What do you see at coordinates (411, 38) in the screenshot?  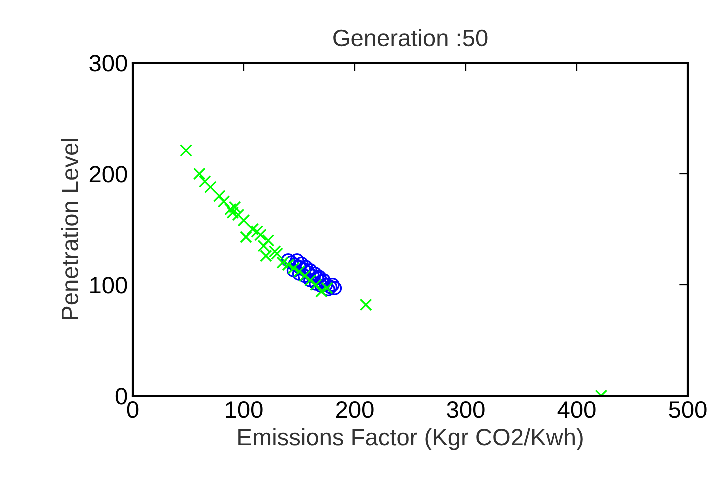 I see `chart-title: Generation :50` at bounding box center [411, 38].